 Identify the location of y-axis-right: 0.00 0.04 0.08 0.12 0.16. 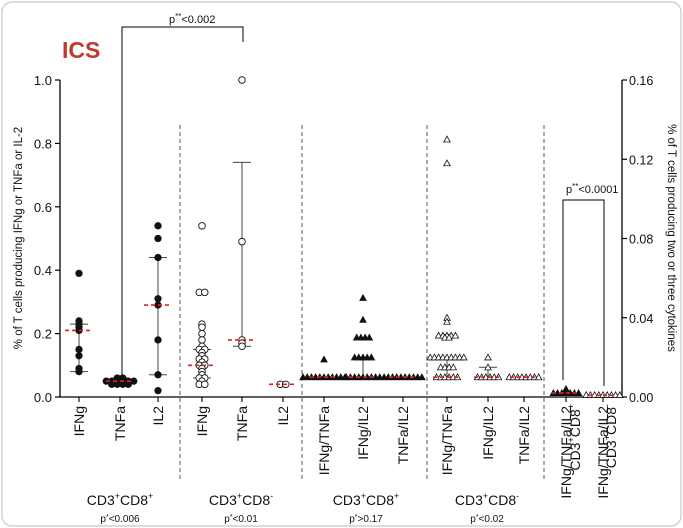
(637, 239).